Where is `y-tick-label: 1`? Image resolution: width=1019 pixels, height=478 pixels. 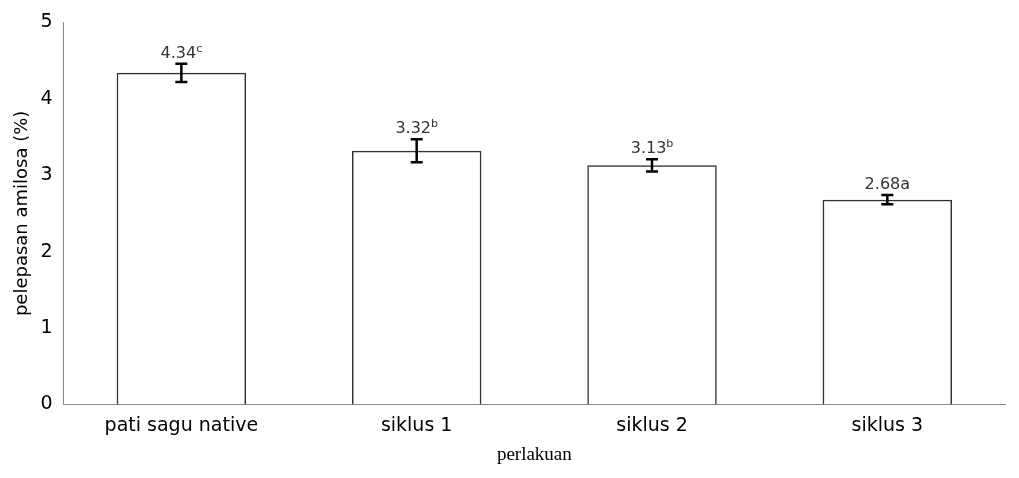
y-tick-label: 1 is located at coordinates (46, 325).